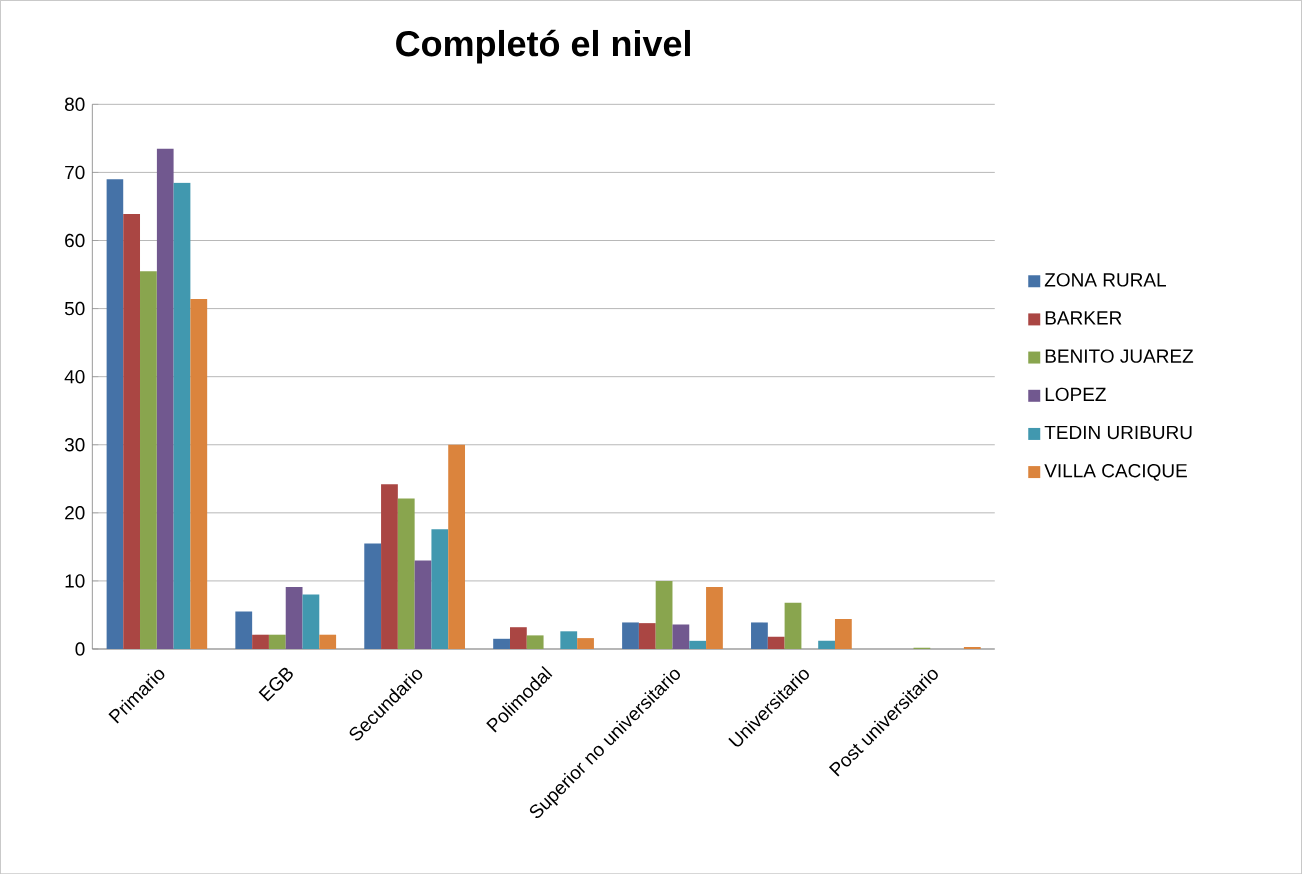 This screenshot has width=1302, height=874. I want to click on y-tick-label: 20, so click(75, 512).